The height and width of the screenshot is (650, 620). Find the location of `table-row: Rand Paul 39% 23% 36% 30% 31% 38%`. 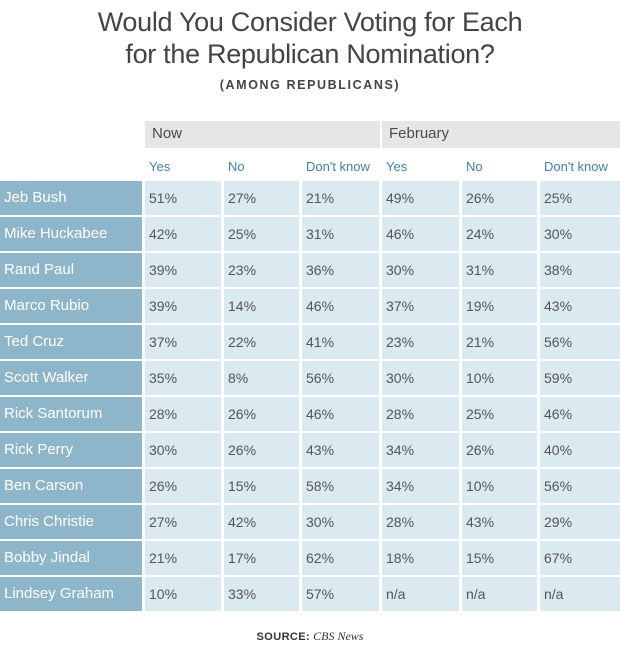

table-row: Rand Paul 39% 23% 36% 30% 31% 38% is located at coordinates (310, 270).